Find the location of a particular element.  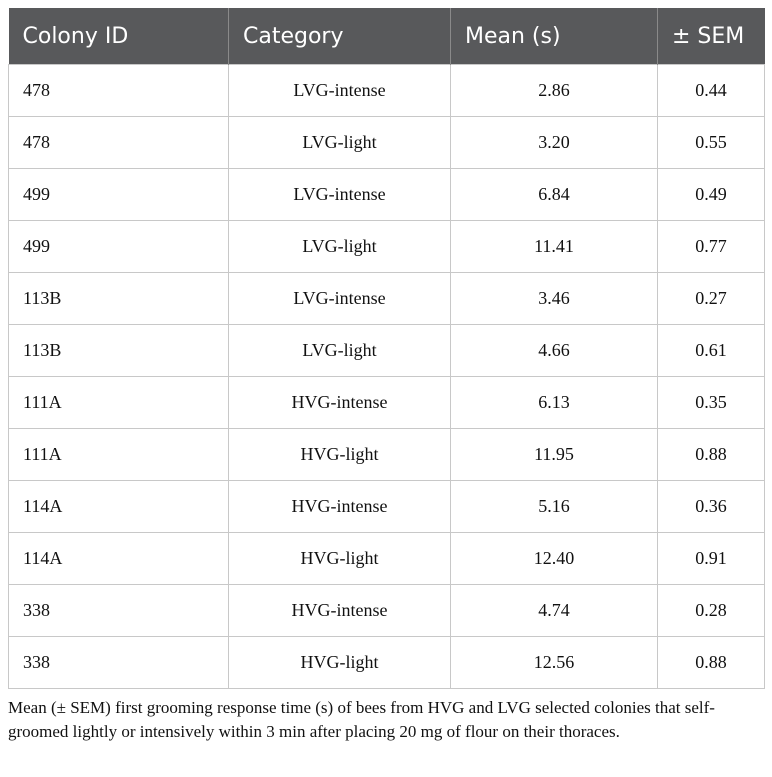

table-row: 499 LVG-light 11.41 0.77 is located at coordinates (386, 246).